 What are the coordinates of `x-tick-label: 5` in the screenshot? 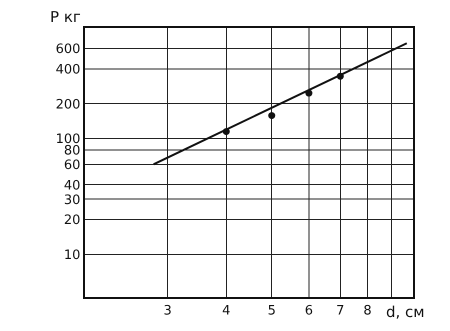 It's located at (272, 311).